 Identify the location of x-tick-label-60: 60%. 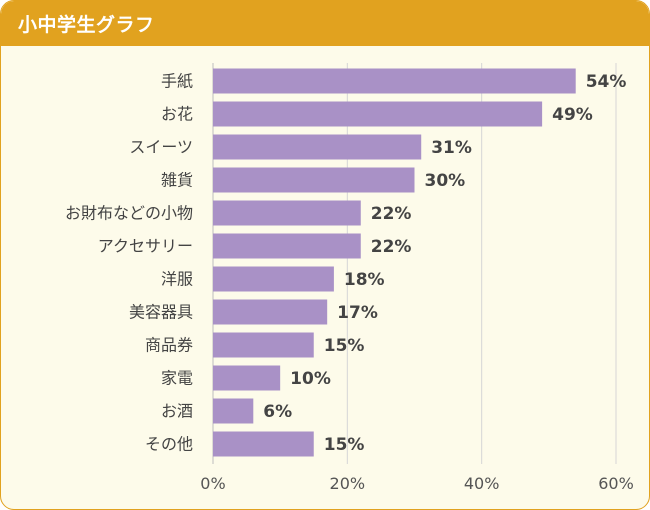
(616, 483).